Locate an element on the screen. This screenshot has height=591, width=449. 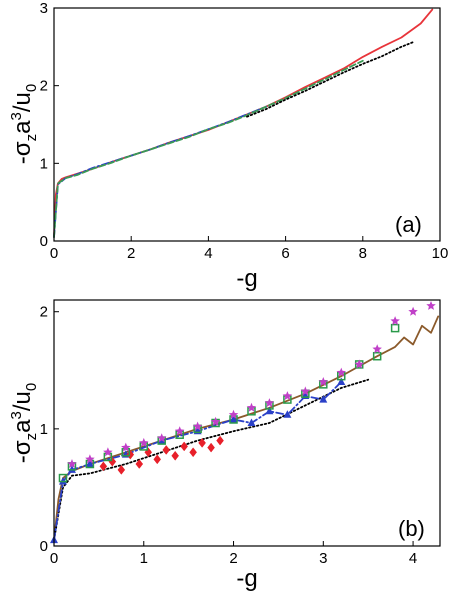
x-tick-label: 10 is located at coordinates (440, 253).